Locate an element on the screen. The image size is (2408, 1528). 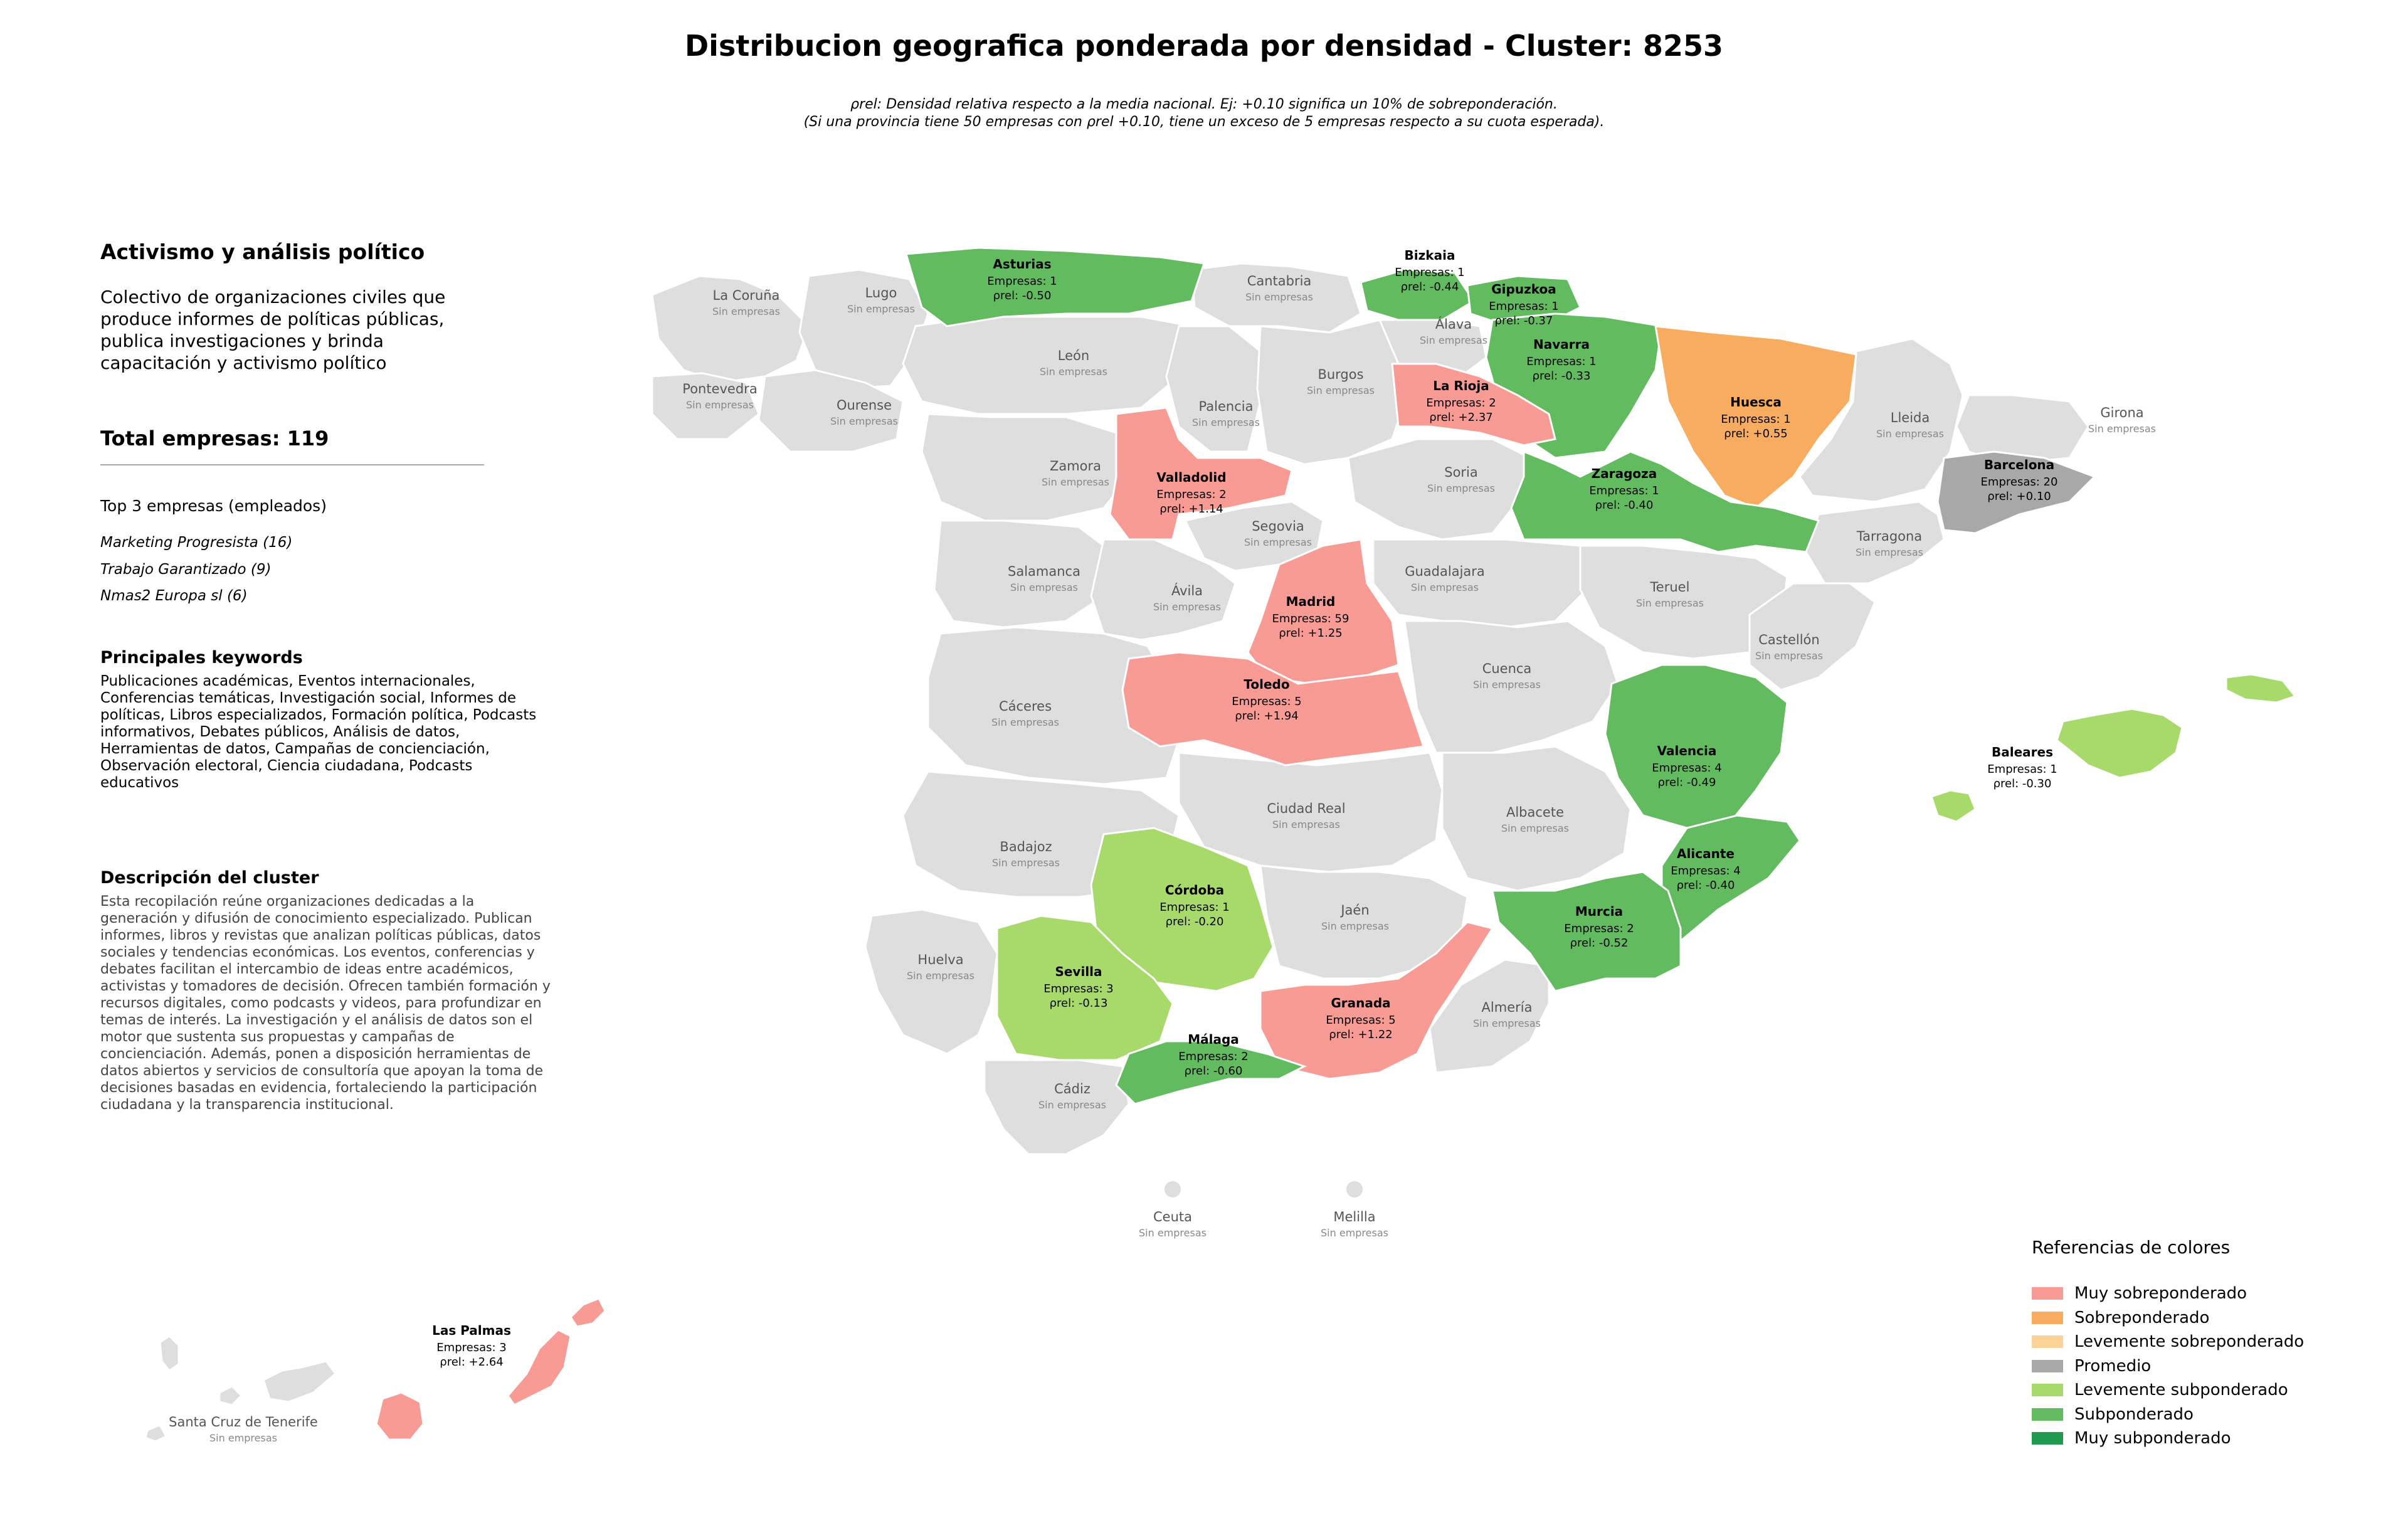
label-la-coruna: La Coruña is located at coordinates (746, 295).